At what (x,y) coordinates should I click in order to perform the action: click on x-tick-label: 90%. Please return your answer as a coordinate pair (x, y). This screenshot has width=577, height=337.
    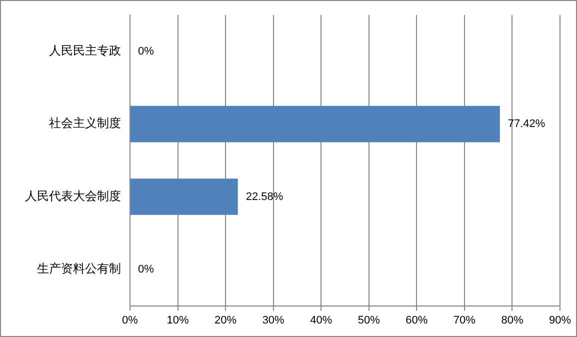
    Looking at the image, I should click on (560, 320).